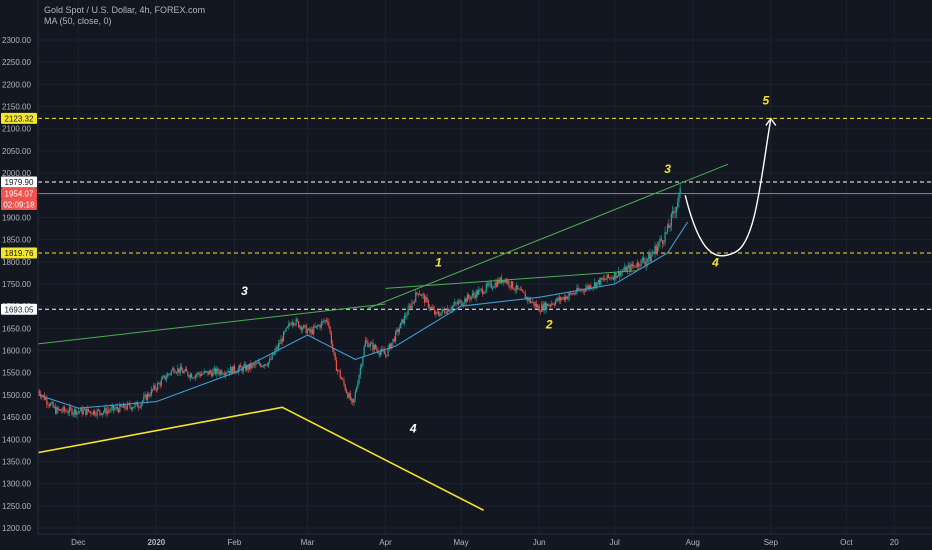 The height and width of the screenshot is (550, 932). I want to click on wave-label: 4, so click(413, 429).